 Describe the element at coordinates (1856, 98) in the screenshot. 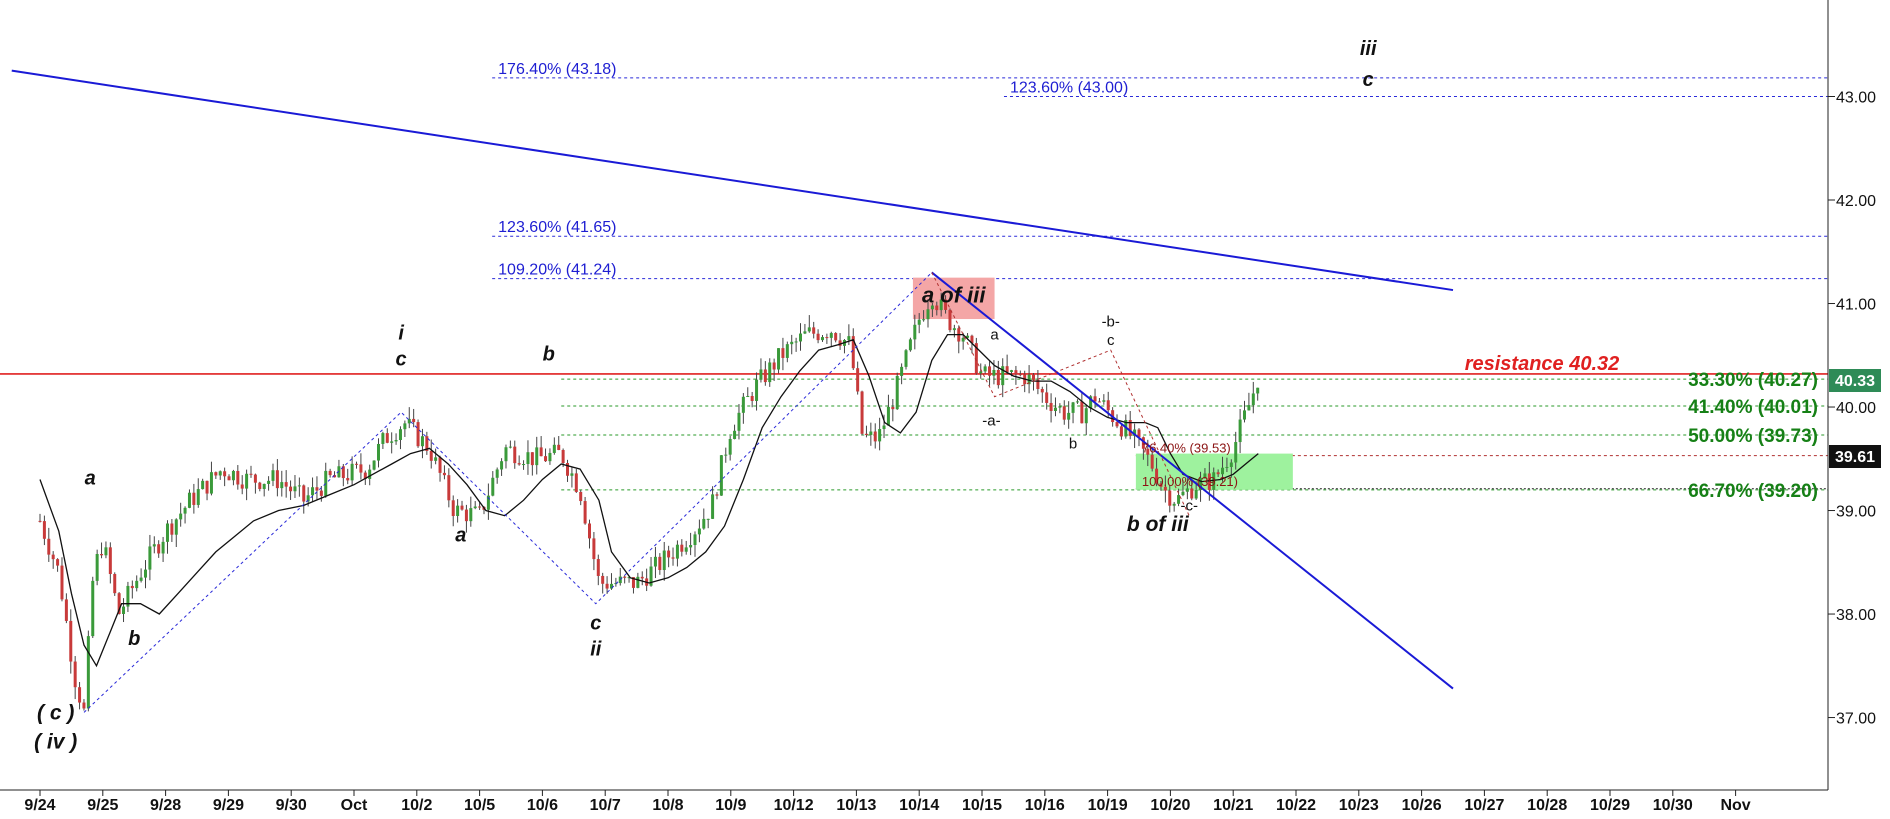

I see `y-tick-label: 43.00` at that location.